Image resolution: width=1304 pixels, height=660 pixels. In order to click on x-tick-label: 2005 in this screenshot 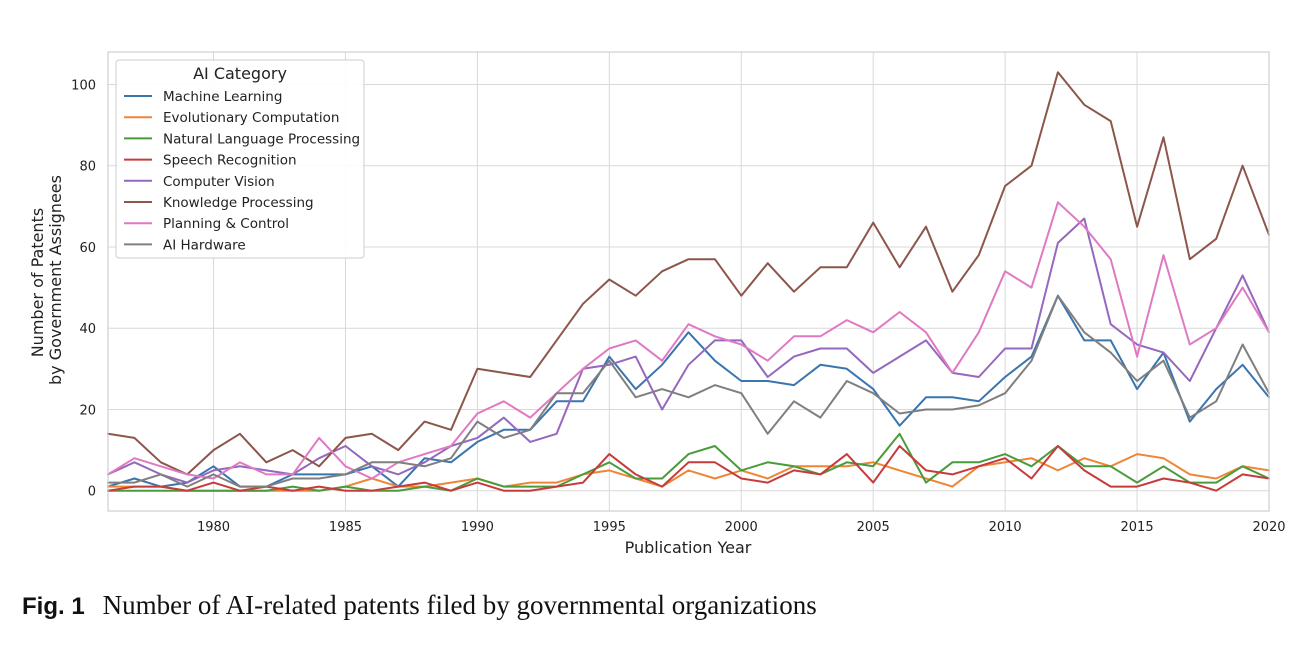, I will do `click(873, 527)`.